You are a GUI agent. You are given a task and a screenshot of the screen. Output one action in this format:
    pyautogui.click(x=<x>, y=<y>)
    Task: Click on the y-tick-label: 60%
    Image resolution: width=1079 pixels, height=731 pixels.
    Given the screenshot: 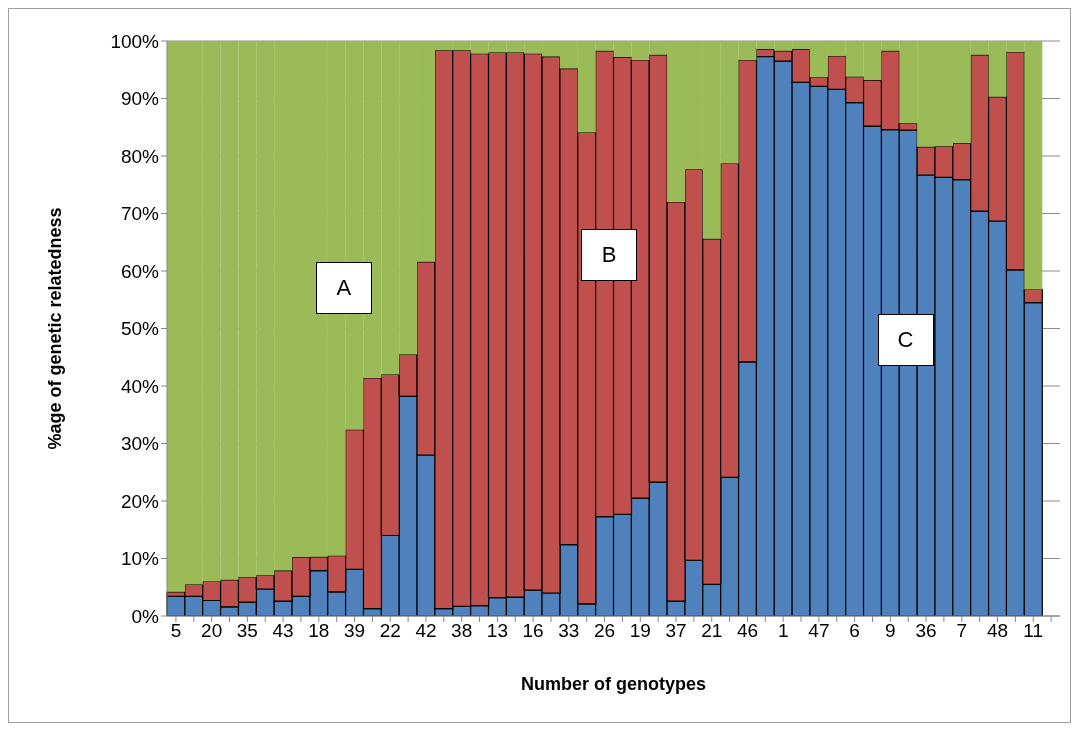 What is the action you would take?
    pyautogui.click(x=140, y=271)
    